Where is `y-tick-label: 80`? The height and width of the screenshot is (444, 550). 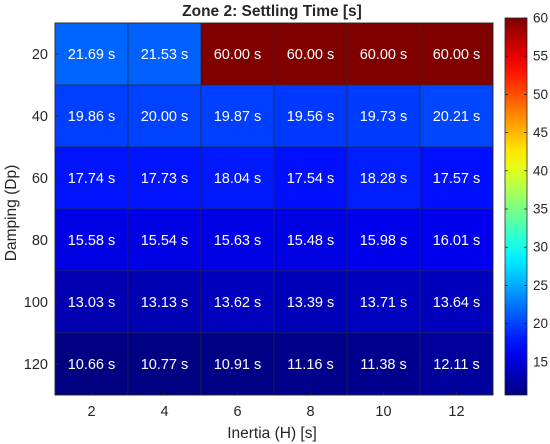
y-tick-label: 80 is located at coordinates (40, 241).